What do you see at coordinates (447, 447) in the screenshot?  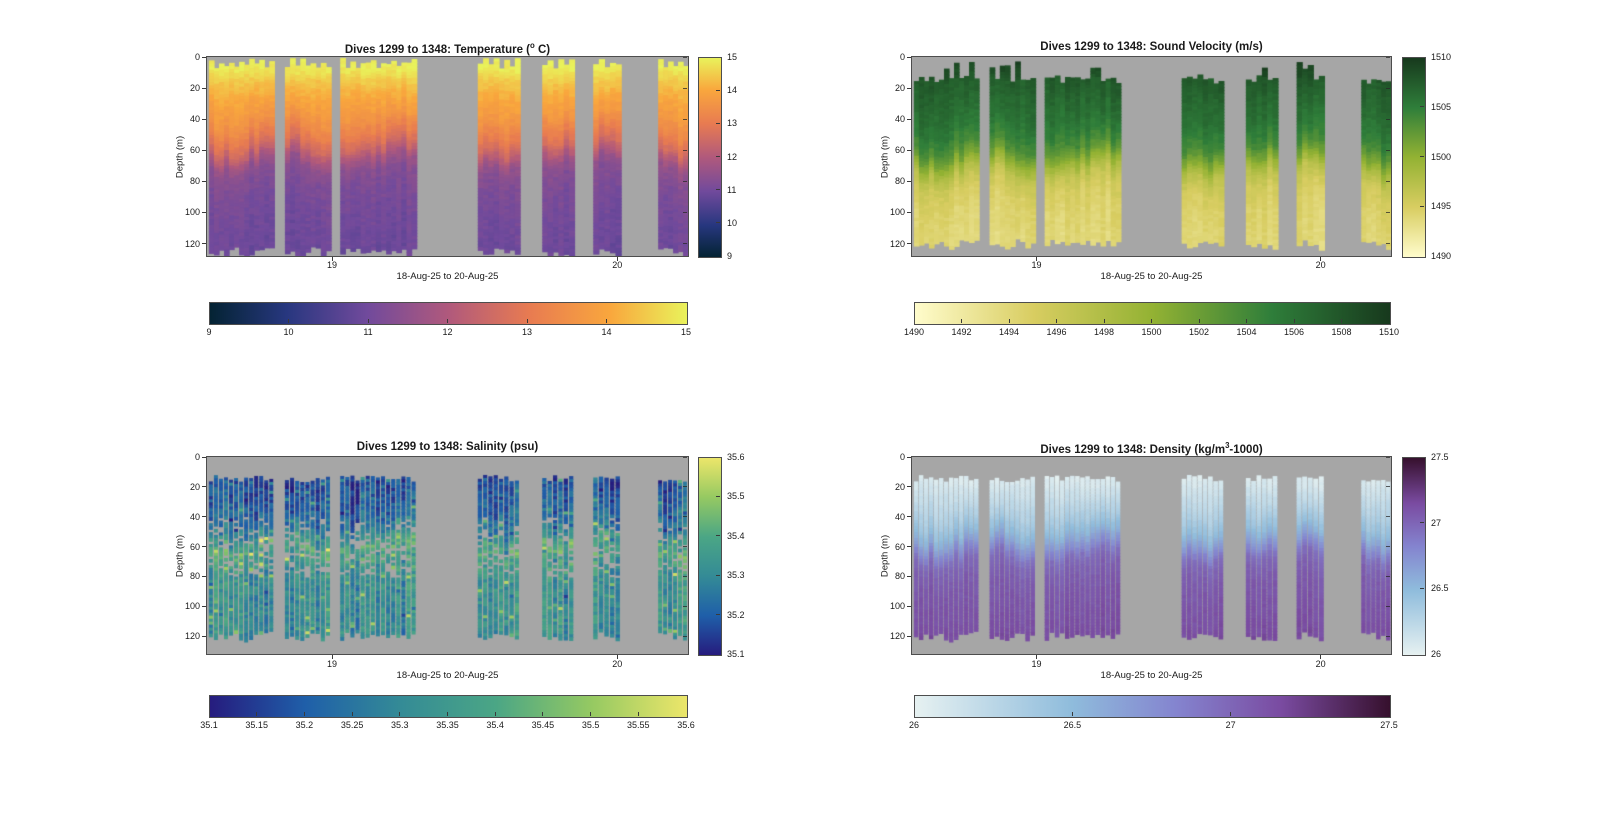 I see `plot-title: Dives 1299 to 1348: Salinity (psu)` at bounding box center [447, 447].